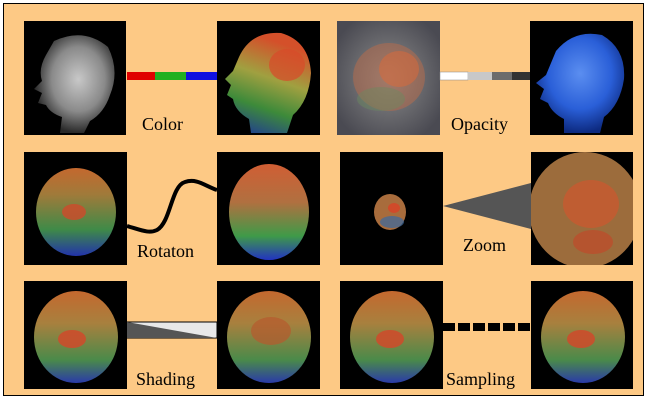  Describe the element at coordinates (487, 206) in the screenshot. I see `zoom-wedge` at that location.